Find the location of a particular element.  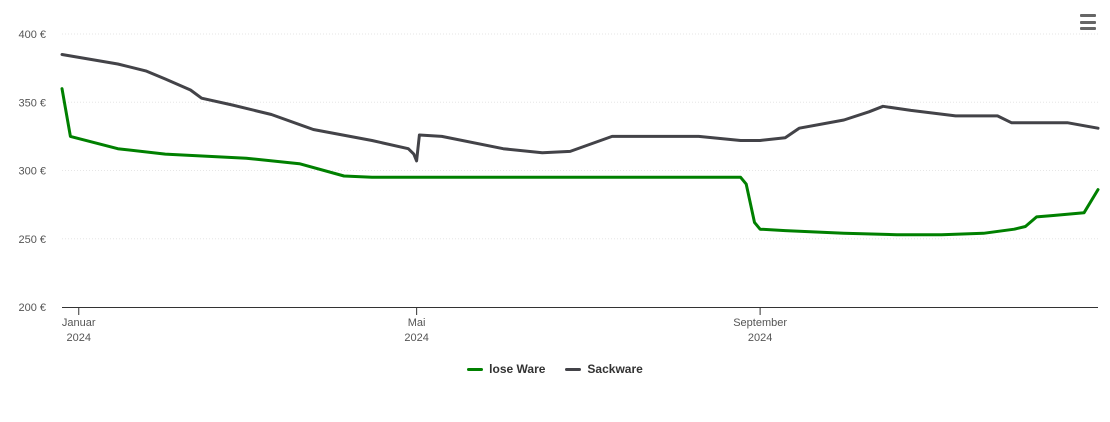

legend-item-sackware: Sackware is located at coordinates (604, 369).